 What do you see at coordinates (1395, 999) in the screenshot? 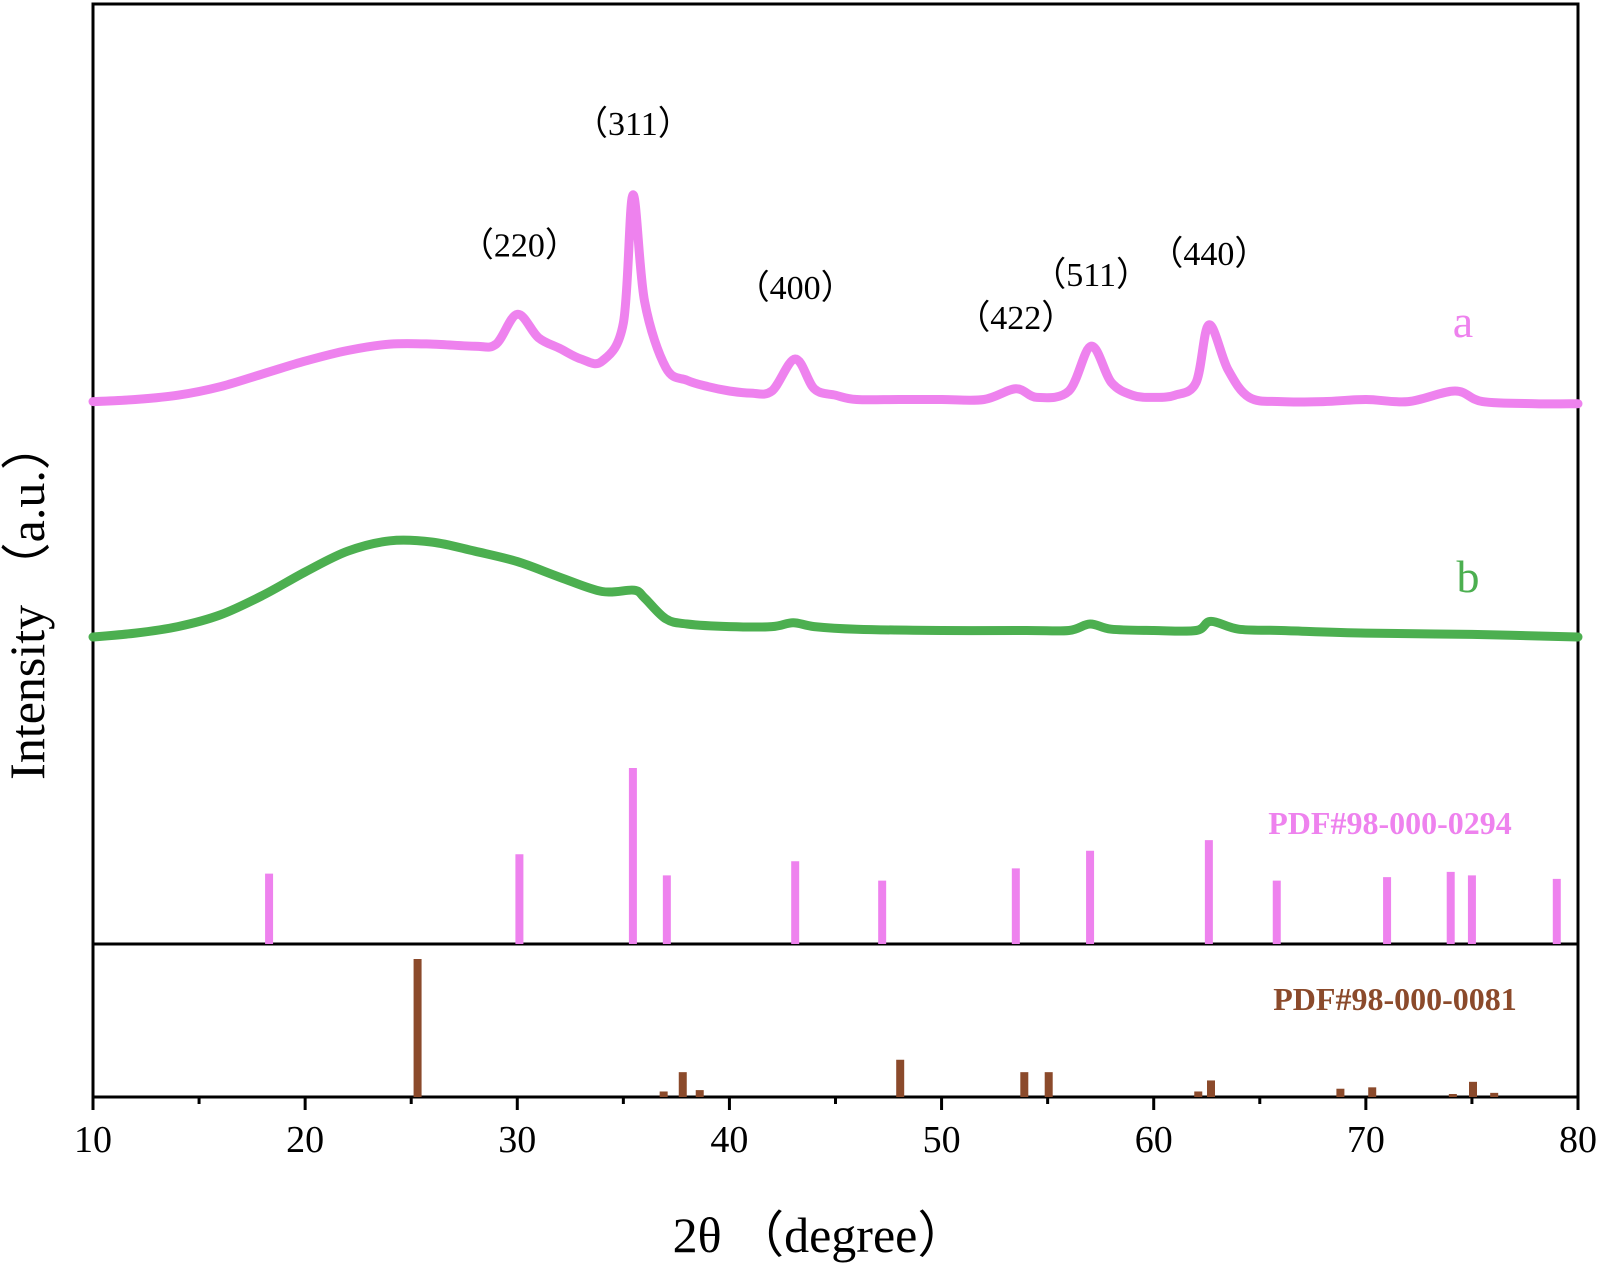
I see `reference-label-0081: PDF#98-000-0081` at bounding box center [1395, 999].